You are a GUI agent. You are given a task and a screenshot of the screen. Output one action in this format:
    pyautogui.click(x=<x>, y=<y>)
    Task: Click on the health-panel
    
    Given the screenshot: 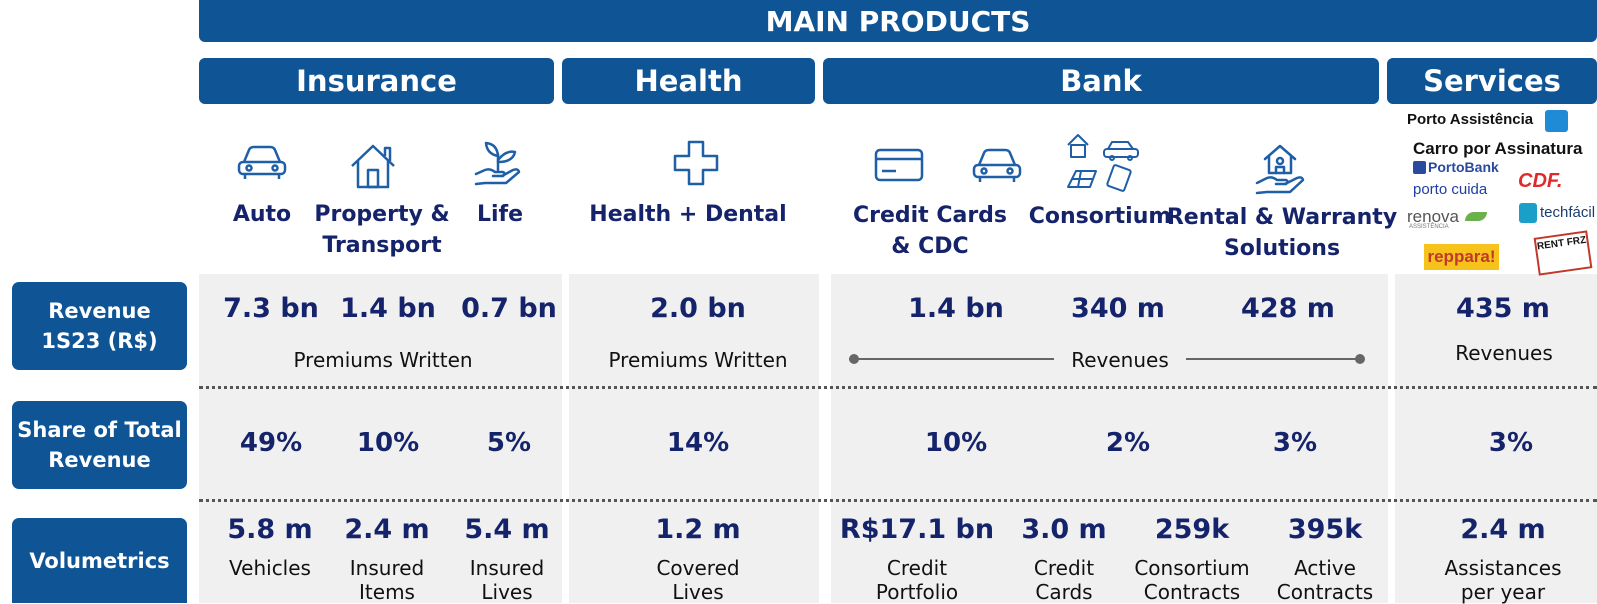 What is the action you would take?
    pyautogui.click(x=694, y=438)
    